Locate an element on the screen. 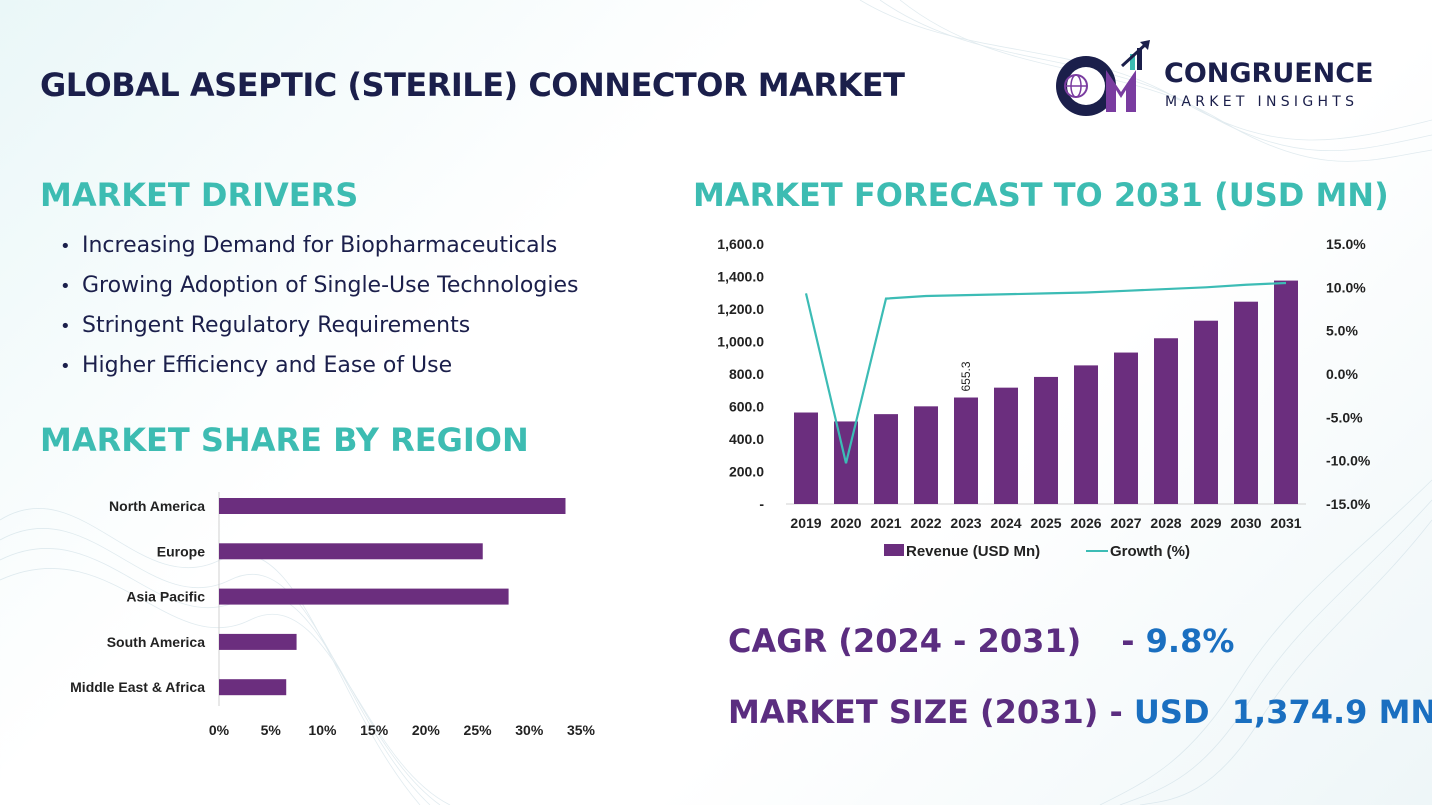  y2-tick-label: -15.0% is located at coordinates (1348, 504).